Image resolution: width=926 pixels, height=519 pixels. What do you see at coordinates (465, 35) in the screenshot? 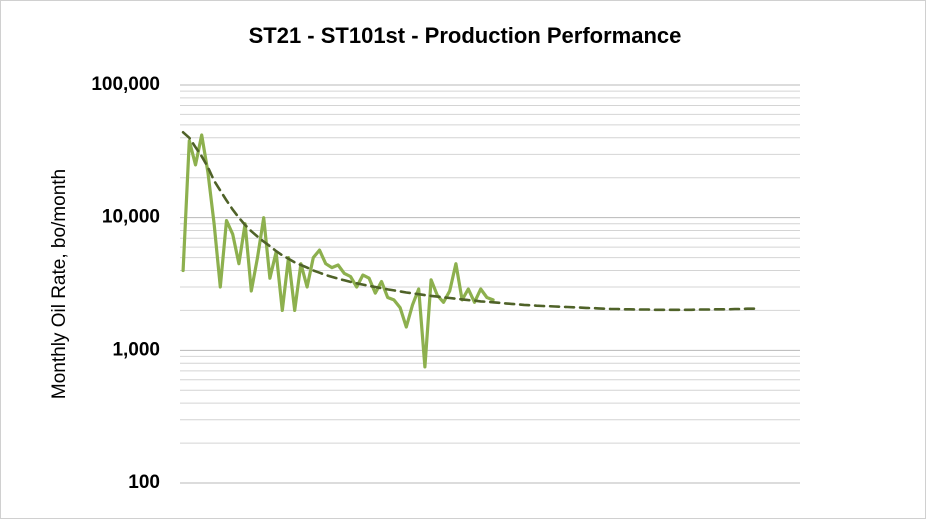
I see `chart-title: ST21 - ST101st - Production Performance` at bounding box center [465, 35].